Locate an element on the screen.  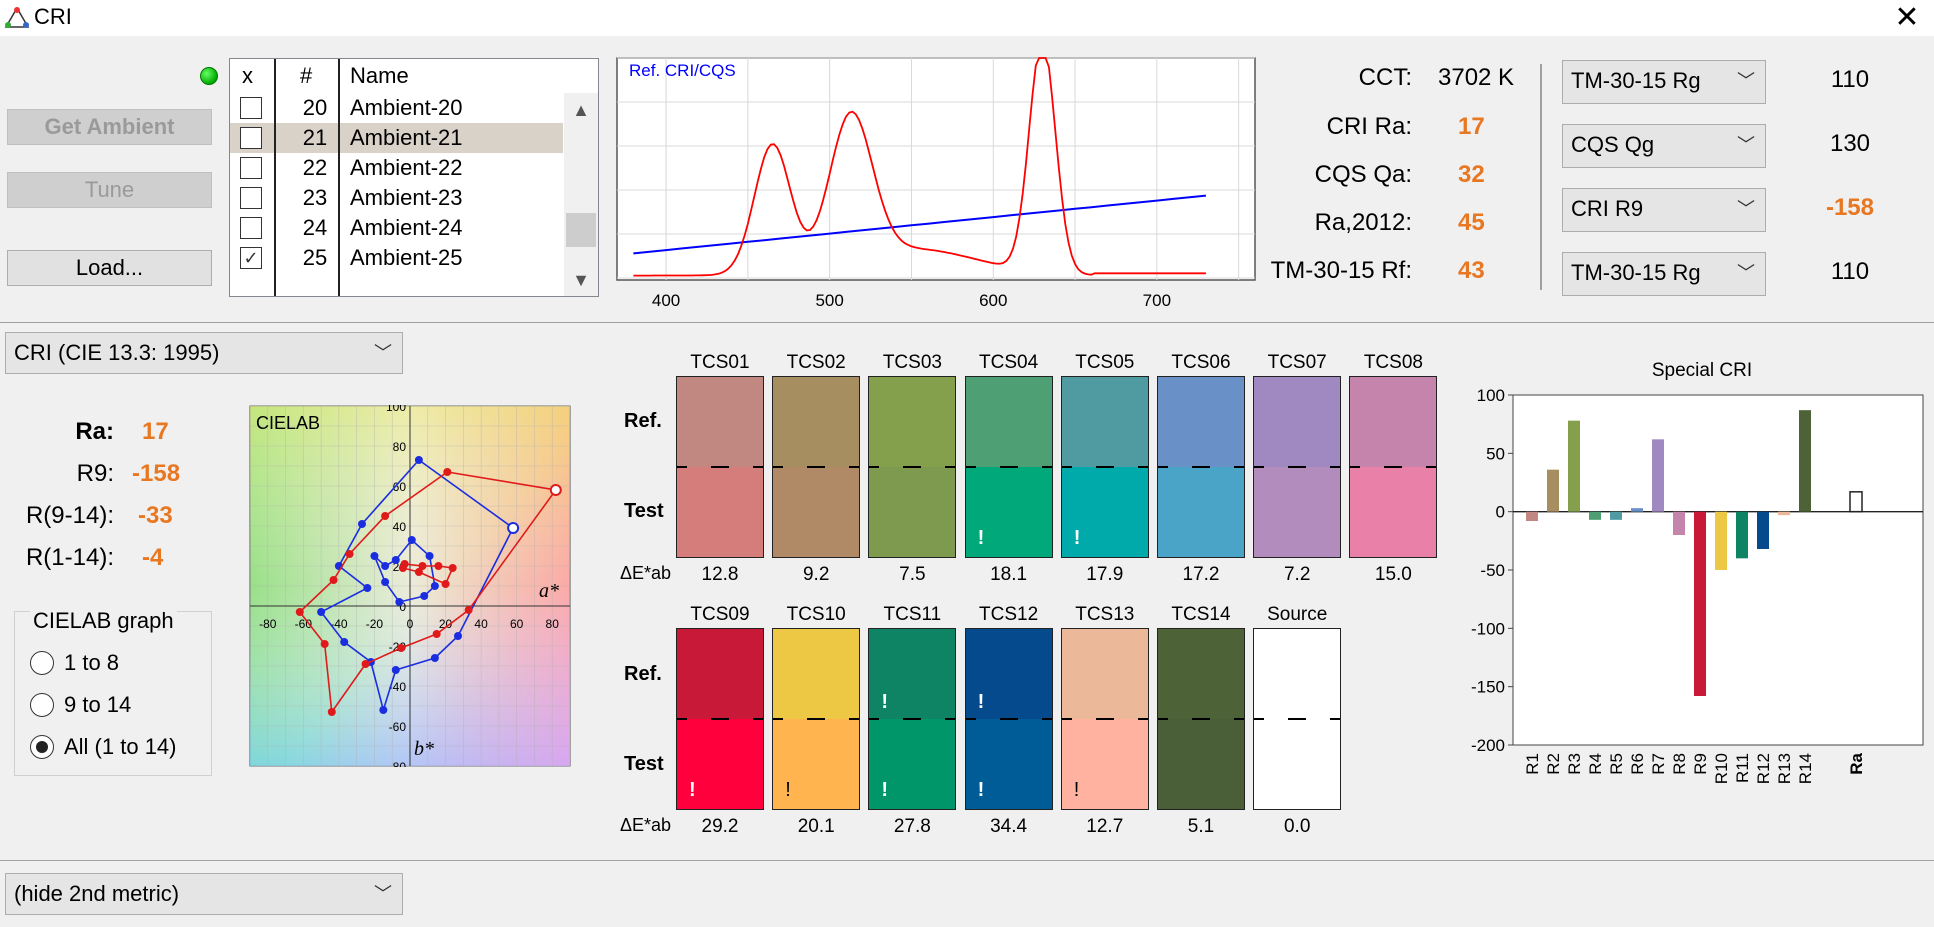
list-scrollbar: ▲ ▼ is located at coordinates (581, 194).